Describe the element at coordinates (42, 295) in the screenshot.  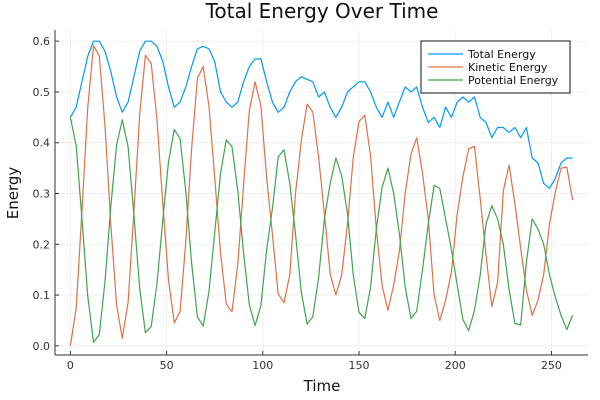
I see `y-tick-label: 0.1` at that location.